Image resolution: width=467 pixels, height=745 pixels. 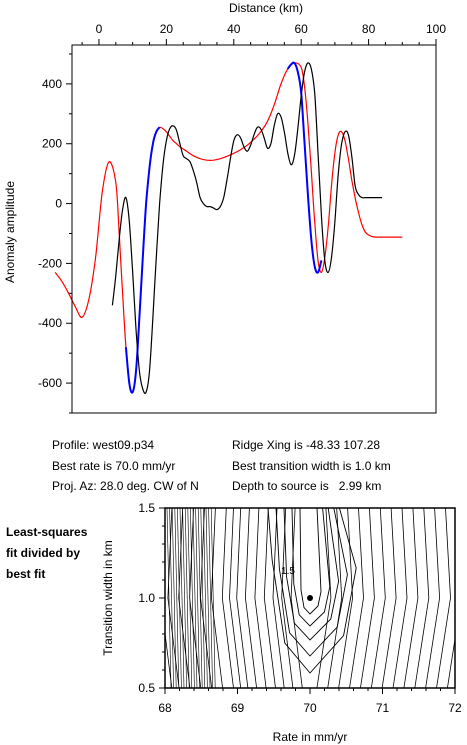 I want to click on best-fit-point, so click(x=310, y=598).